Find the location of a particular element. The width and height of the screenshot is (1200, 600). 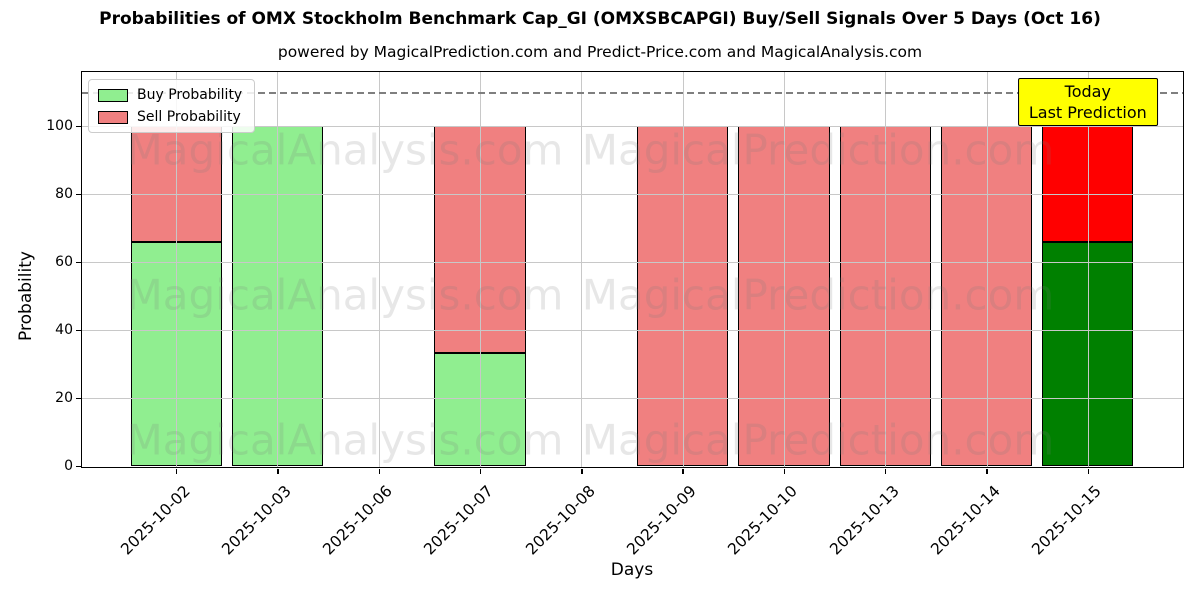

legend-label: Buy Probability is located at coordinates (190, 95).